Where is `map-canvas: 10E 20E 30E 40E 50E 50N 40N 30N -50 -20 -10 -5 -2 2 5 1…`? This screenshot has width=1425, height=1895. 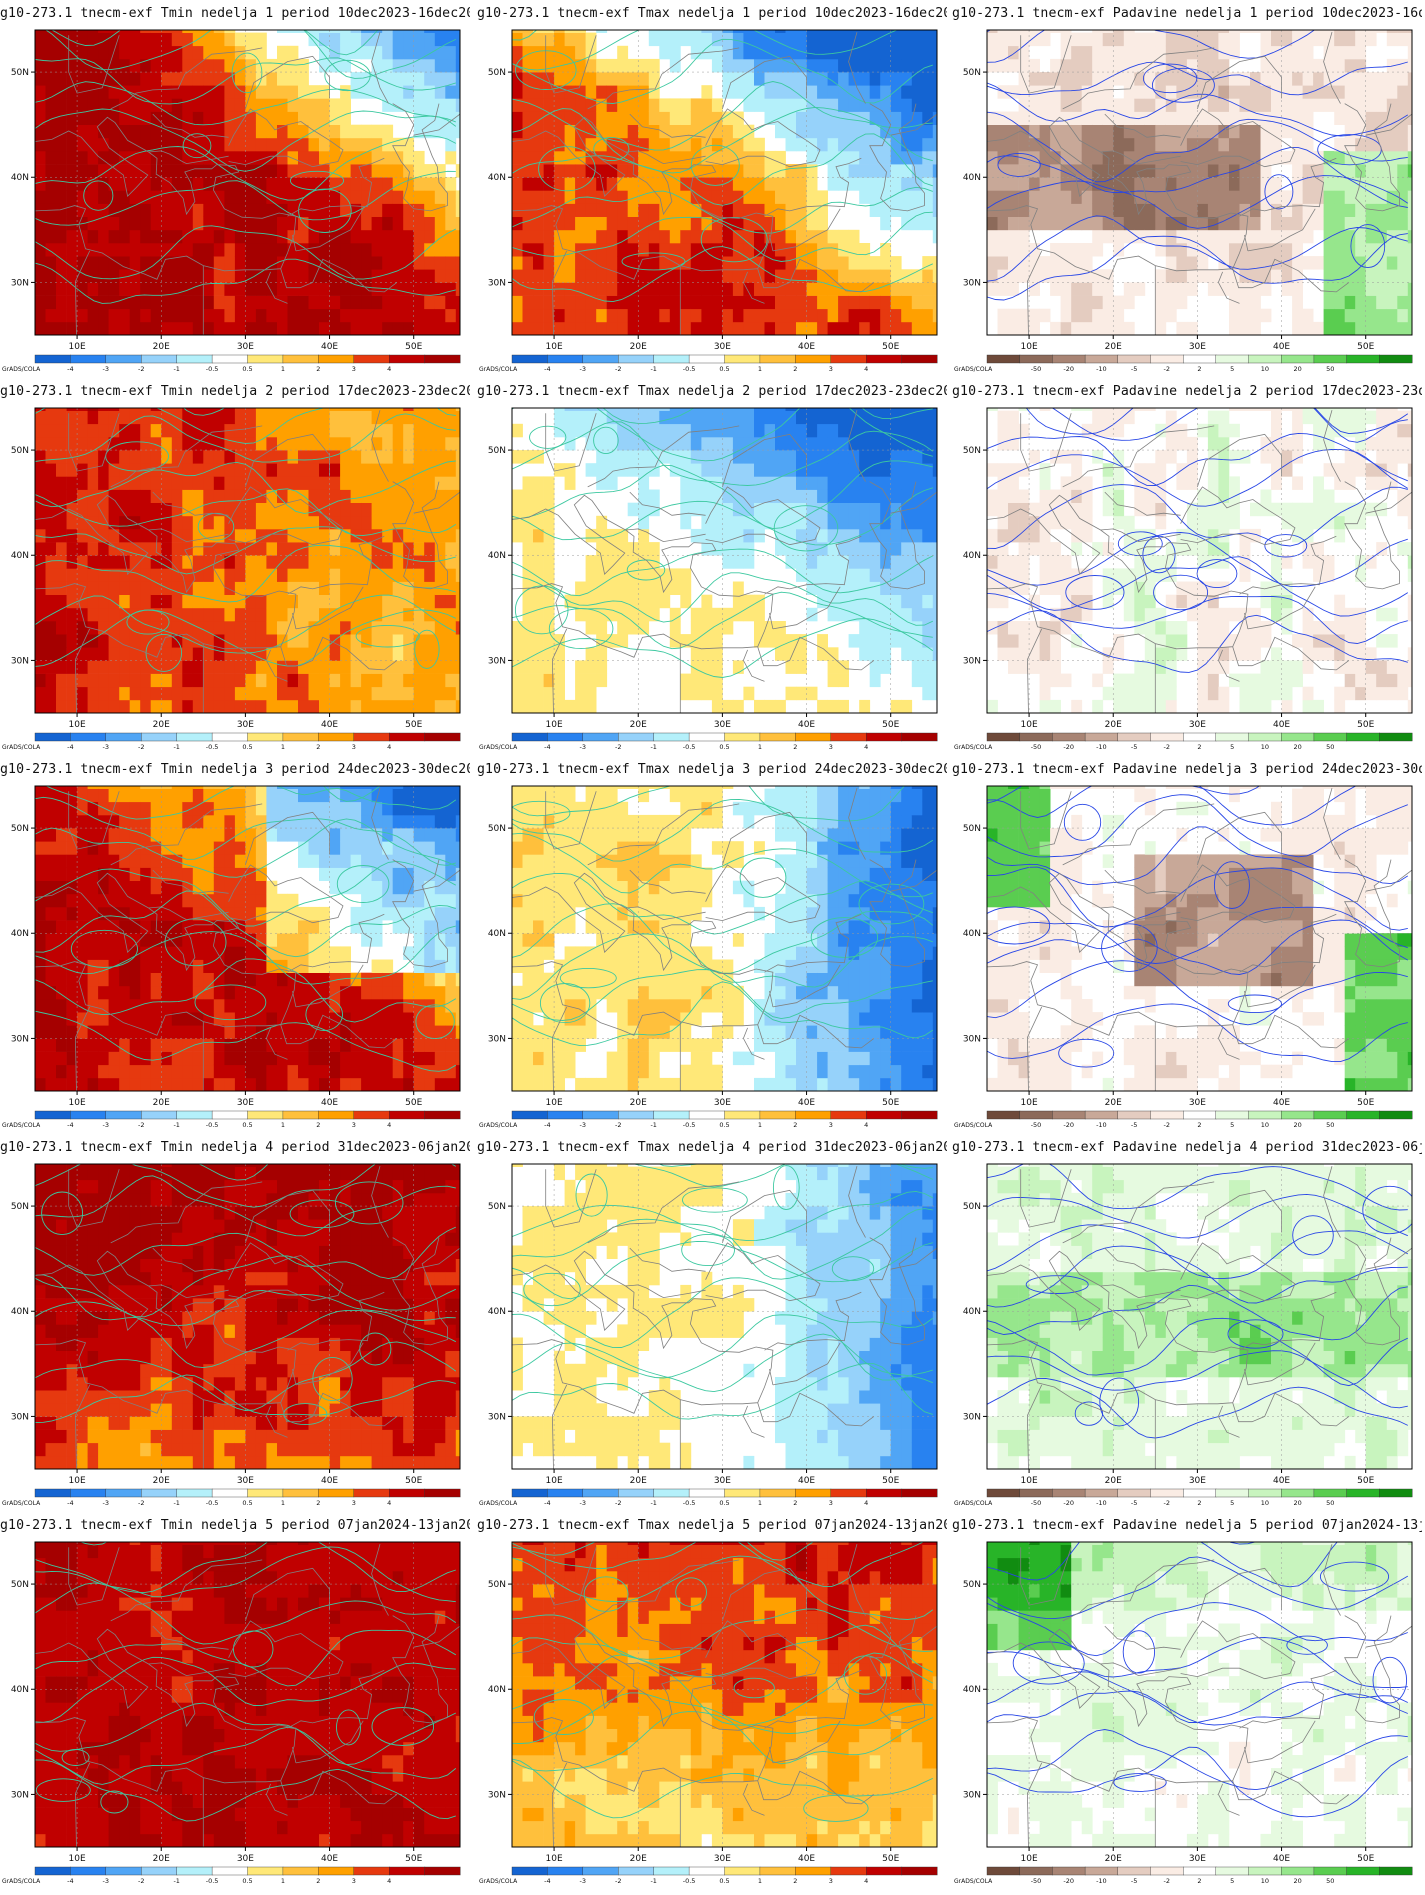 map-canvas: 10E 20E 30E 40E 50E 50N 40N 30N -50 -20 -10 -5 -2 2 5 1… is located at coordinates (1183, 1713).